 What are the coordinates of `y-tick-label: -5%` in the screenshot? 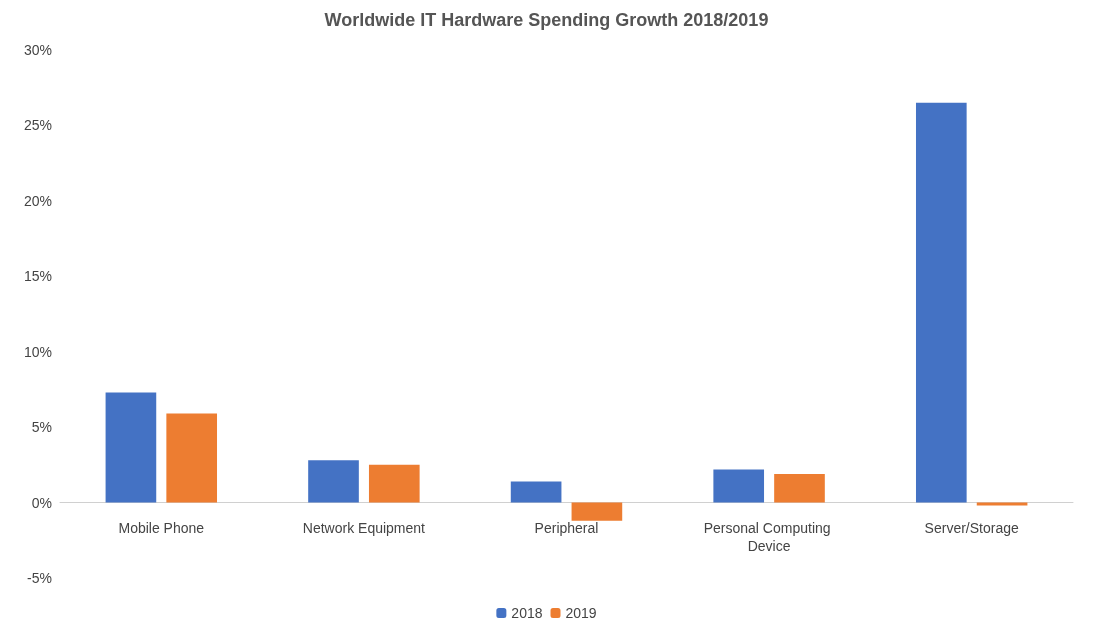 It's located at (39, 578).